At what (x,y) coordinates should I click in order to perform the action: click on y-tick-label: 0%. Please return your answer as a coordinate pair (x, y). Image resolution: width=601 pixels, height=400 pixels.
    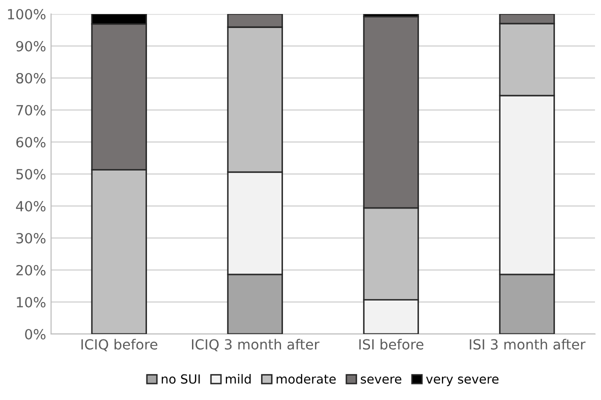
    Looking at the image, I should click on (35, 334).